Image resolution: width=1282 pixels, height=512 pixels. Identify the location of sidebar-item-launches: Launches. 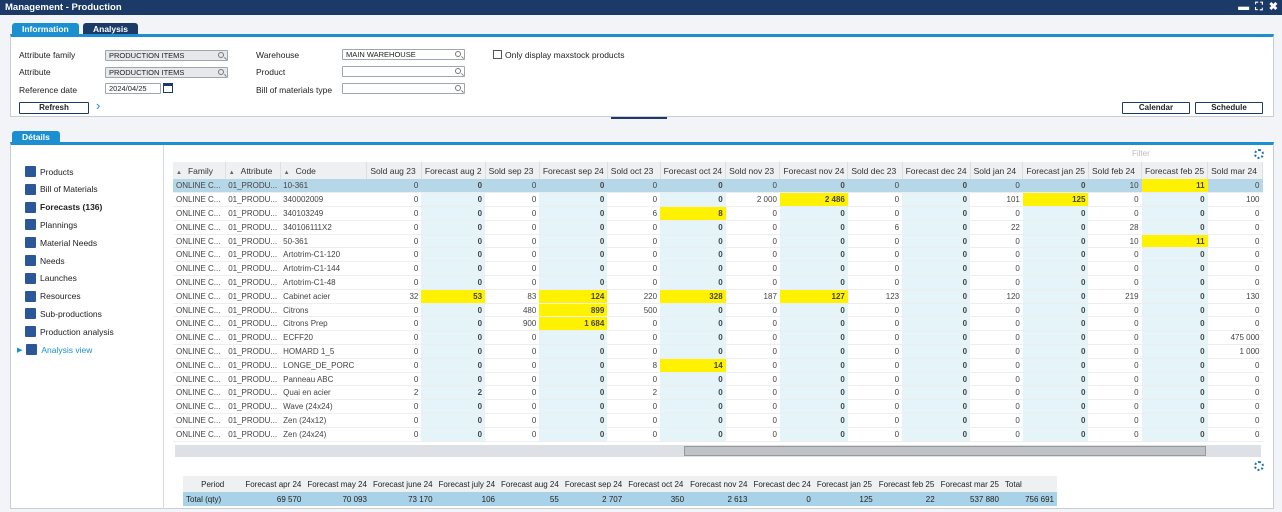
(51, 278).